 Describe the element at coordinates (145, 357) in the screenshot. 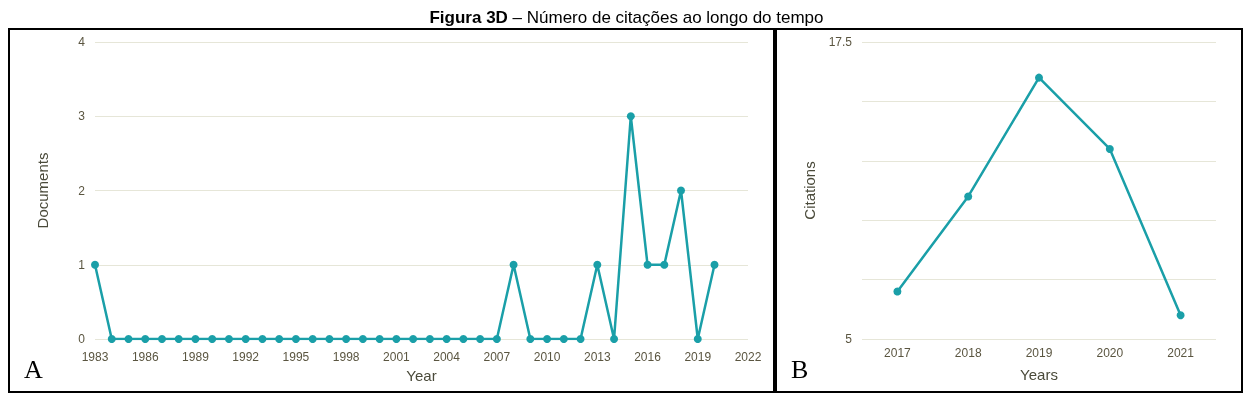

I see `x-tick-label: 1986` at that location.